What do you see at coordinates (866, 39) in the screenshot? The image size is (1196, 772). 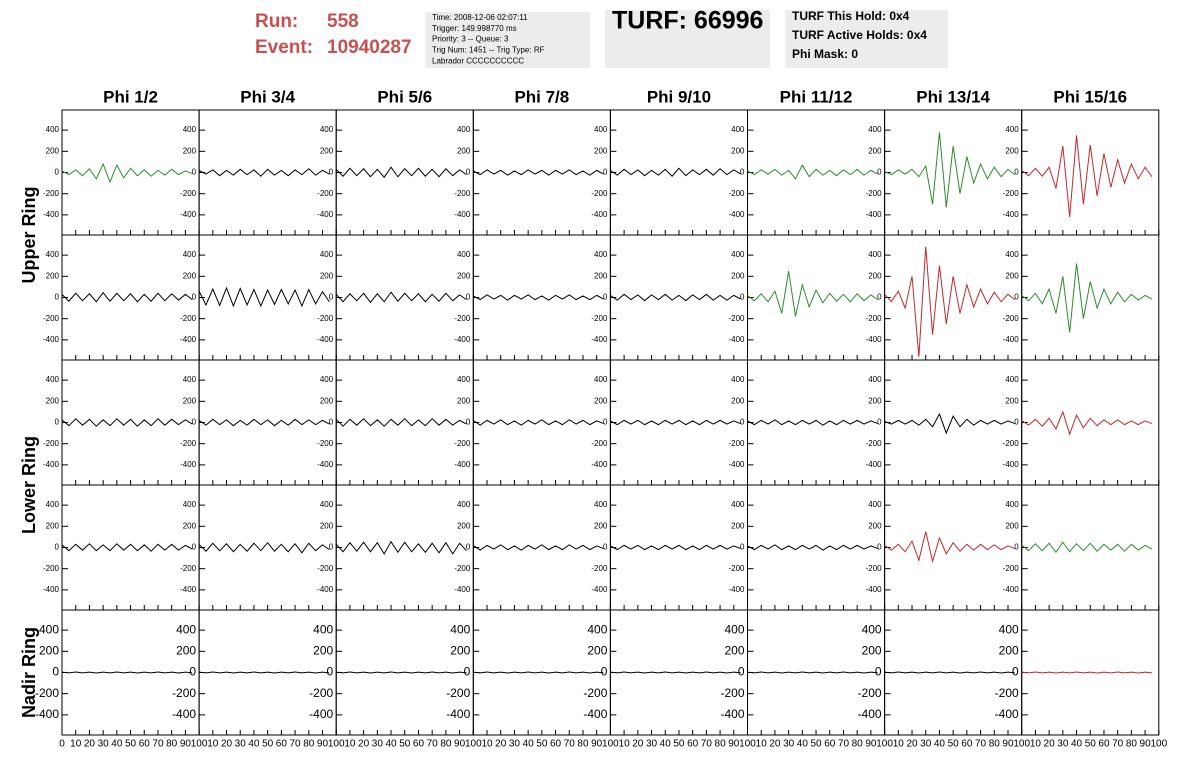 I see `holds-box` at bounding box center [866, 39].